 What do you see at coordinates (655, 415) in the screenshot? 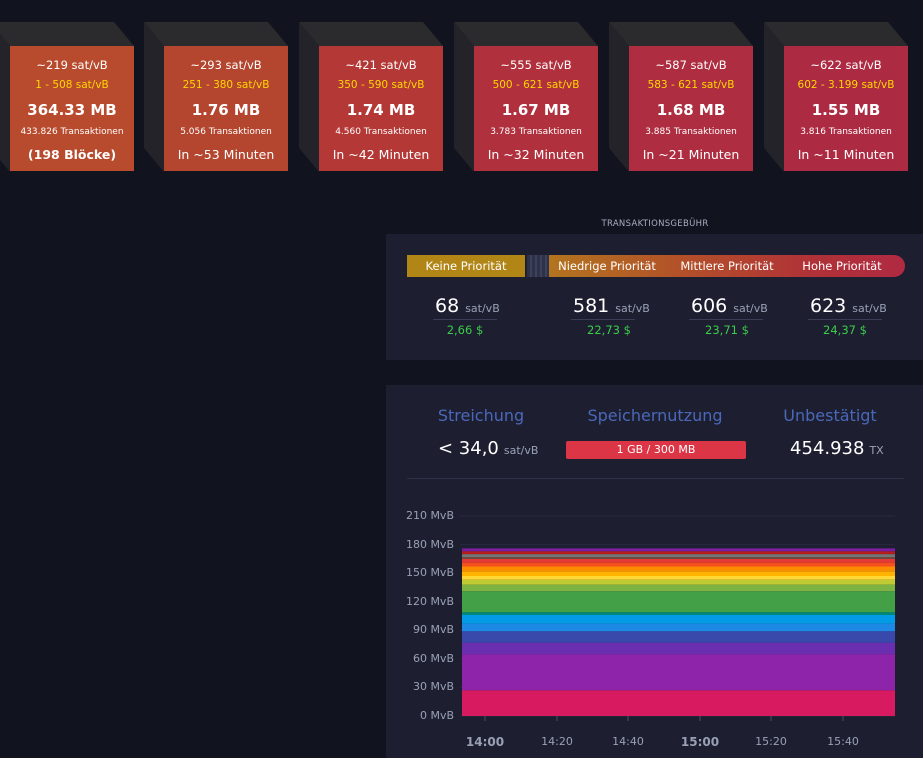
I see `memory-title: Speichernutzung` at bounding box center [655, 415].